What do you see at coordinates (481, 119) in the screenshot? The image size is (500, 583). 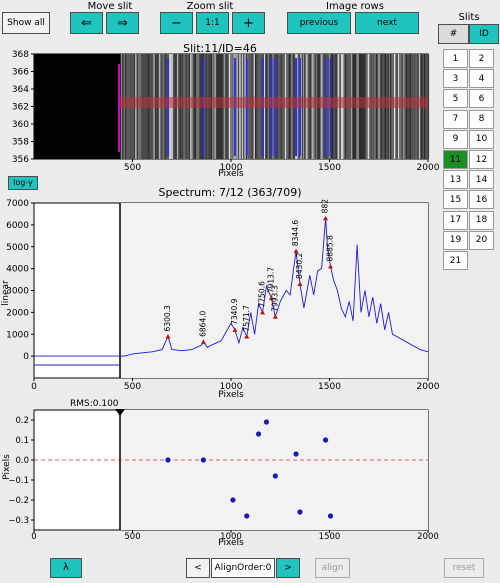 I see `slit-item-8: 8` at bounding box center [481, 119].